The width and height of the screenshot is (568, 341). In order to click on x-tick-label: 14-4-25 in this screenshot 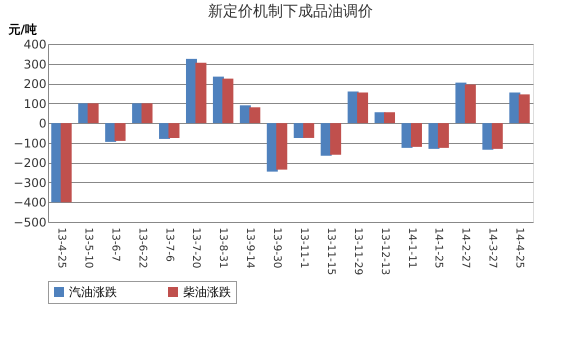, I will do `click(520, 248)`.